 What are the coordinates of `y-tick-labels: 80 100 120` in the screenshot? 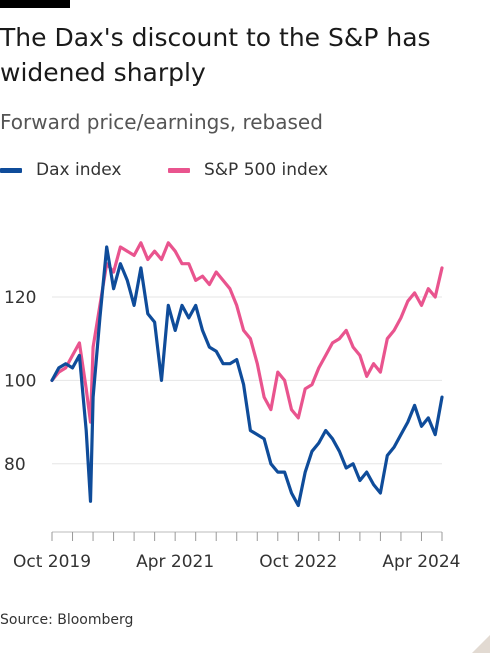 It's located at (20, 381).